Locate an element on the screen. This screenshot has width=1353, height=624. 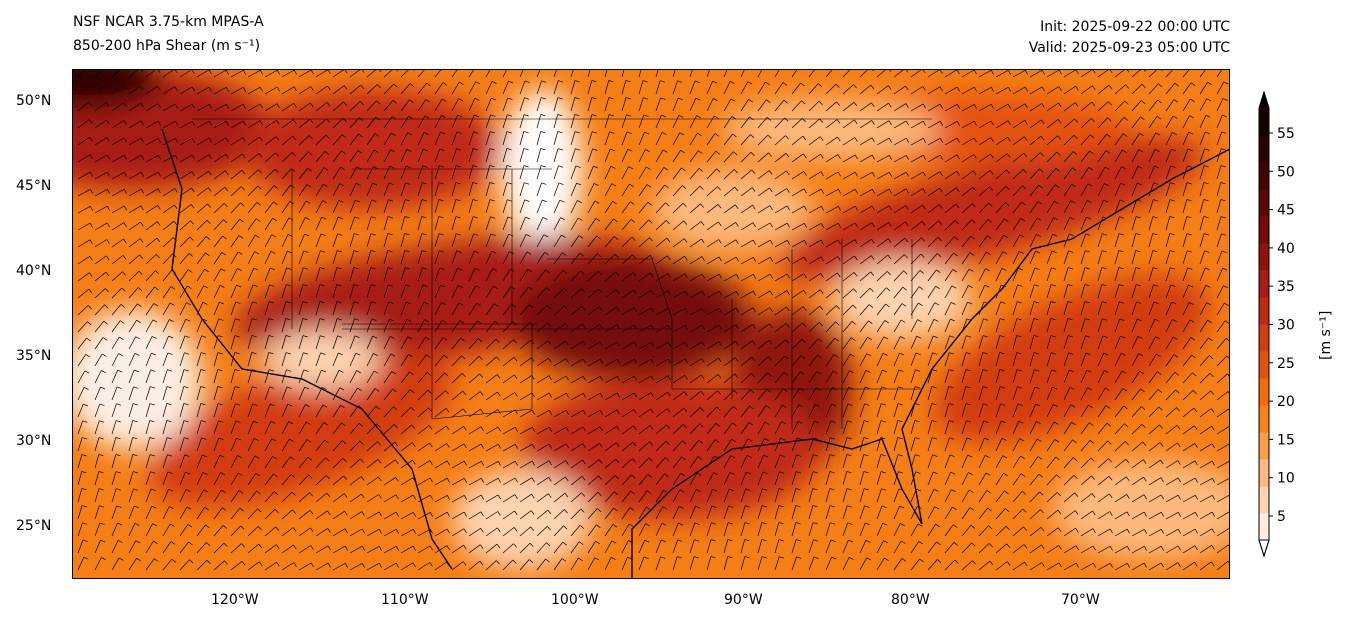
colorbar-tick-label: 15 is located at coordinates (1286, 440).